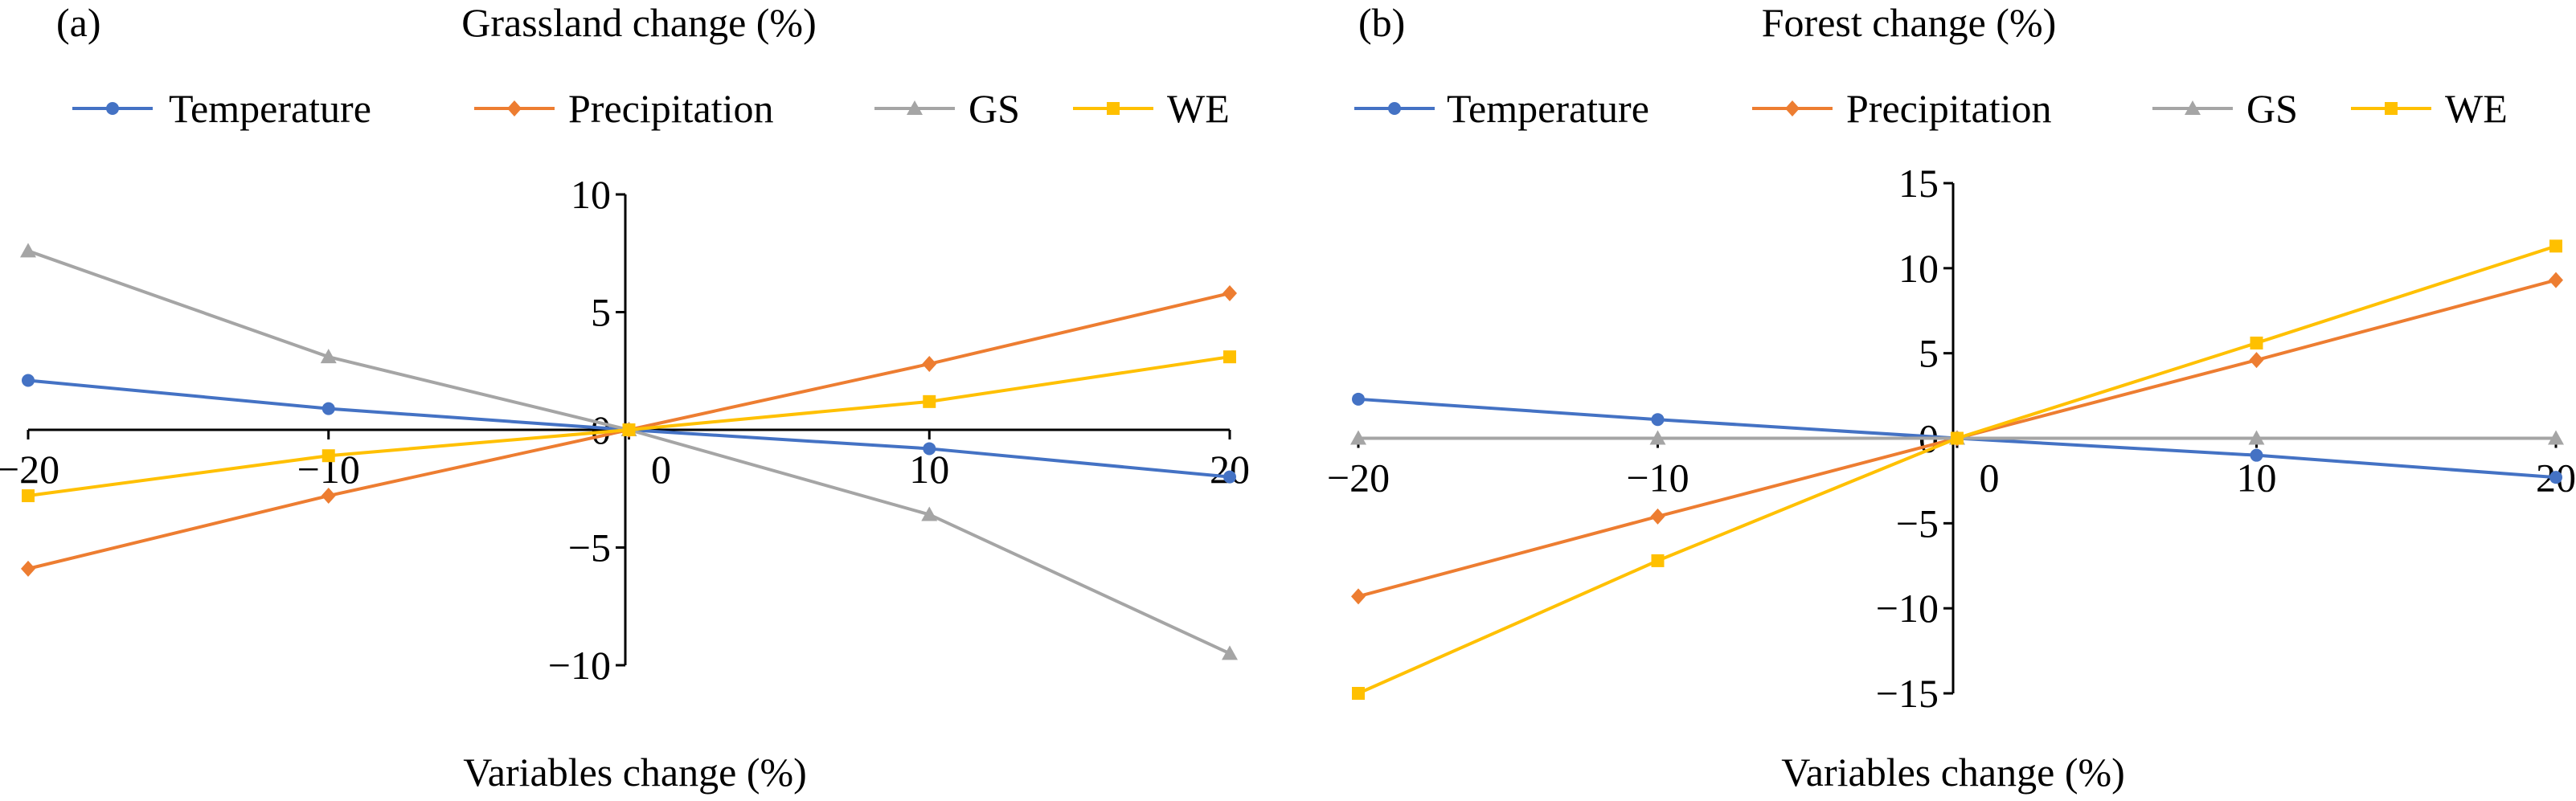  I want to click on panel-b-xlabel: Variables change (%), so click(1953, 772).